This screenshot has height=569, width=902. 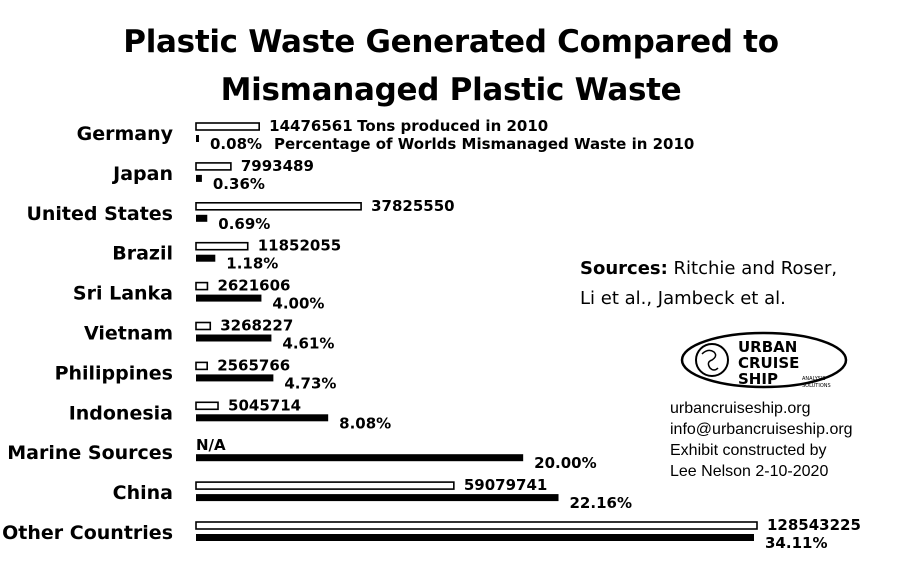 What do you see at coordinates (128, 334) in the screenshot?
I see `category-label: Vietnam` at bounding box center [128, 334].